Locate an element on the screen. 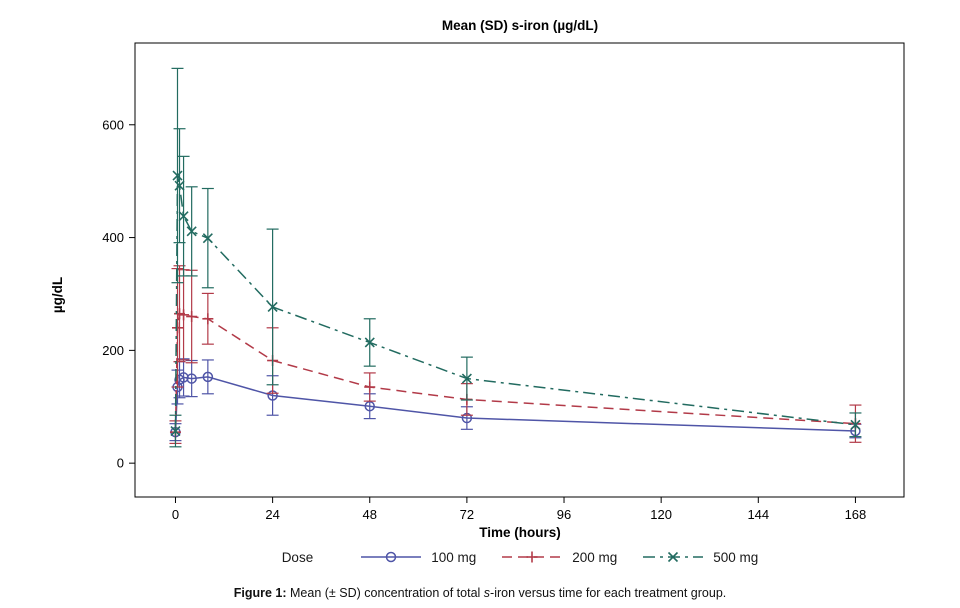 This screenshot has height=608, width=960. y-tick-label: 200 is located at coordinates (113, 350).